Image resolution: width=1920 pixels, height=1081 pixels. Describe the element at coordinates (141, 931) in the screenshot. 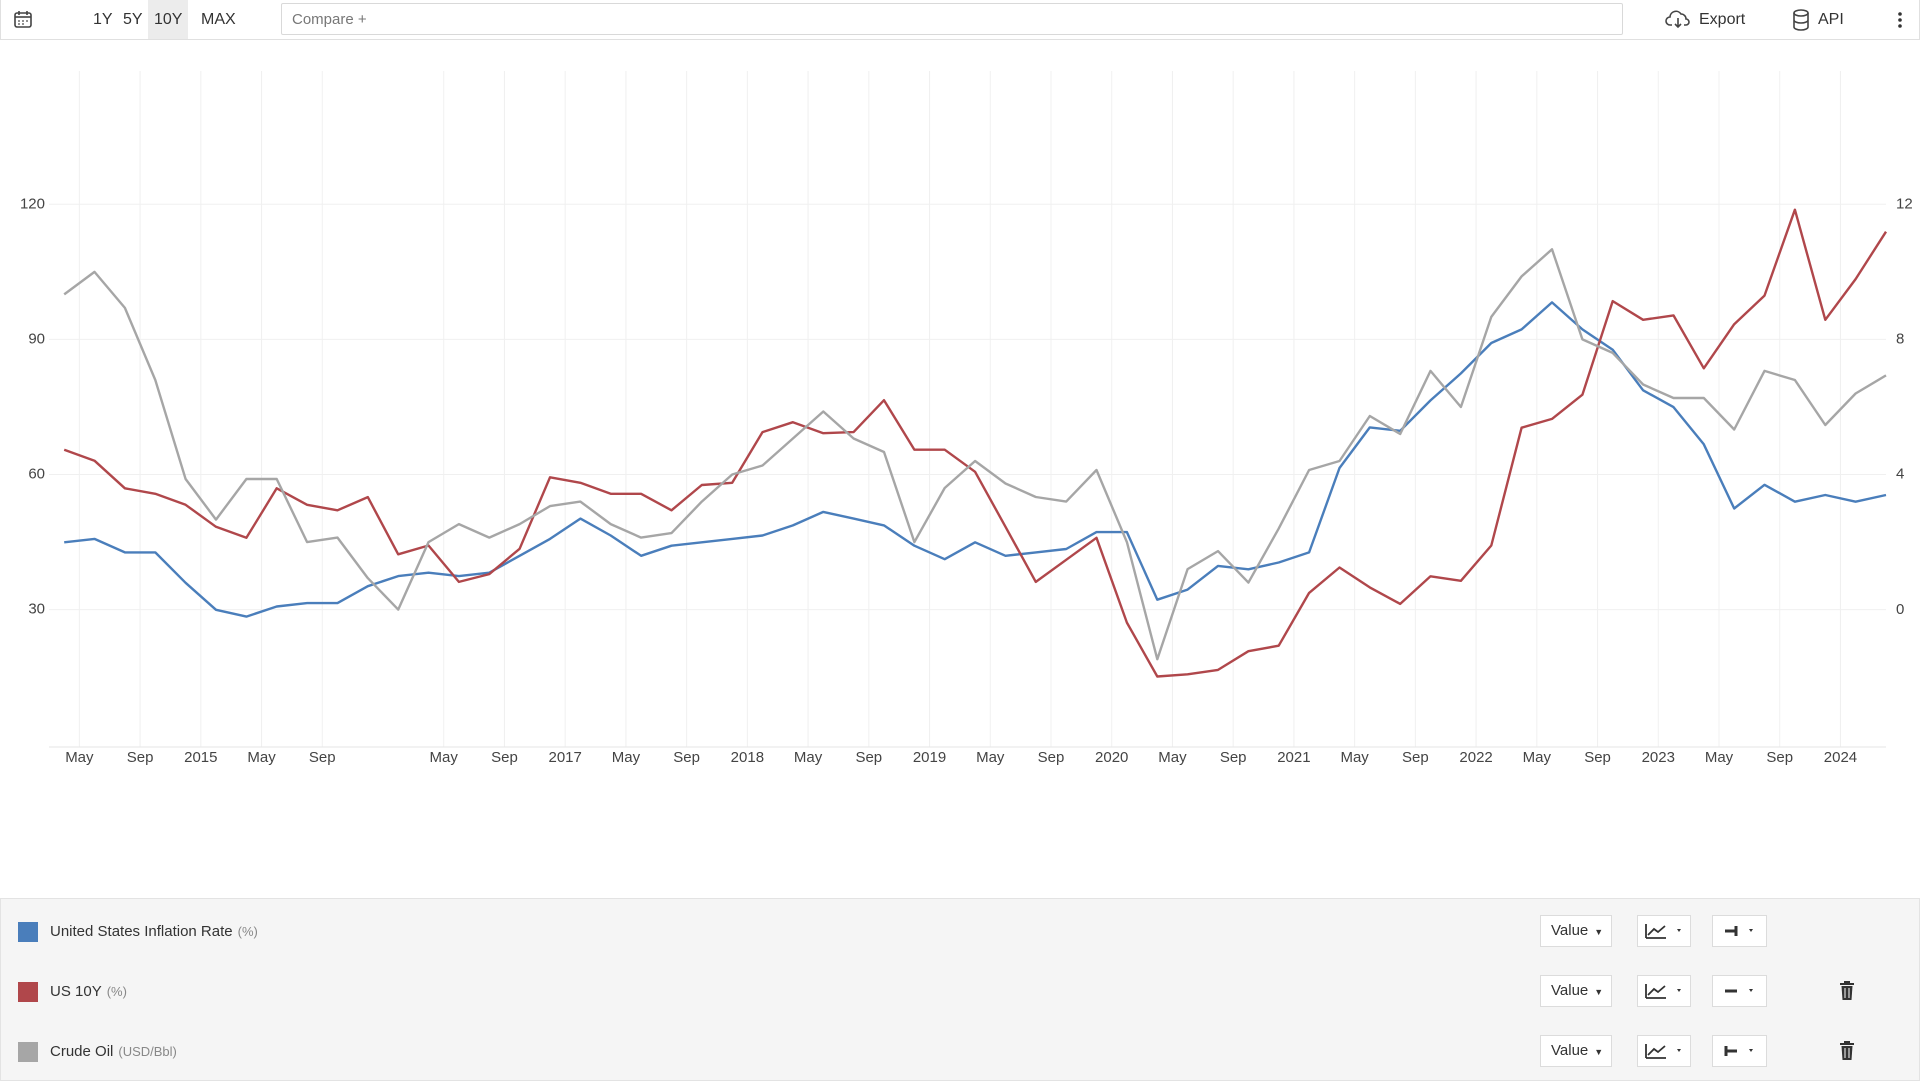

I see `series-name: United States Inflation Rate` at that location.